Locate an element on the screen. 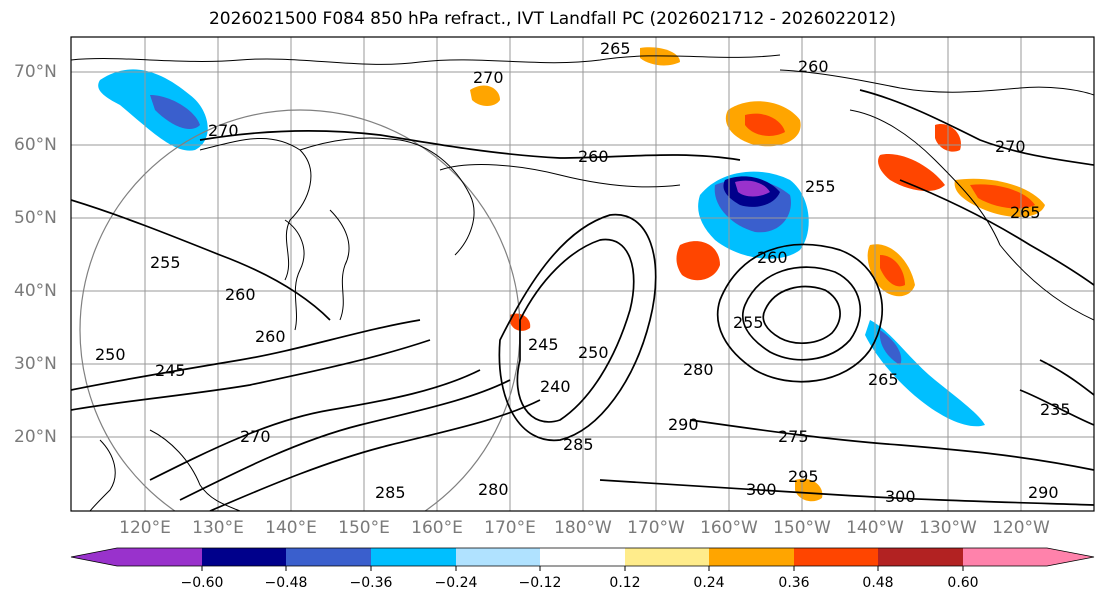 The height and width of the screenshot is (604, 1105). lat-label-60n: 60°N is located at coordinates (35, 145).